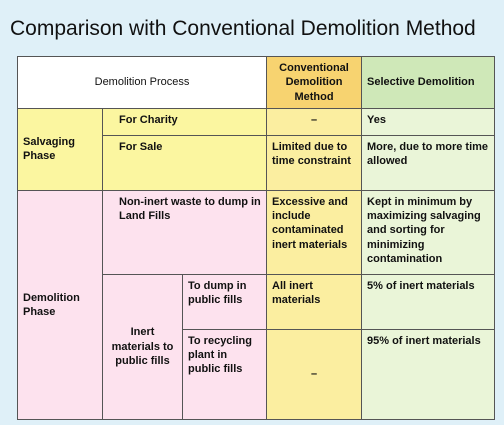 This screenshot has height=425, width=504. Describe the element at coordinates (60, 149) in the screenshot. I see `salvaging-phase-label: Salvaging Phase` at that location.